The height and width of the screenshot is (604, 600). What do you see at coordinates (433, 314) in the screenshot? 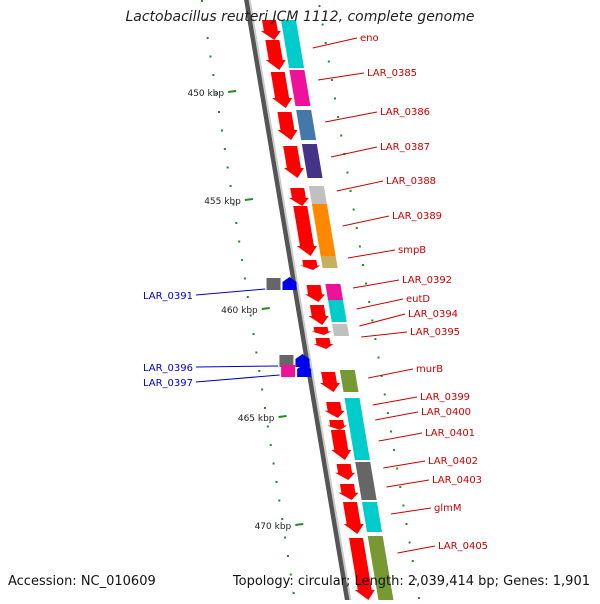
I see `gene-label: LAR_0394` at bounding box center [433, 314].